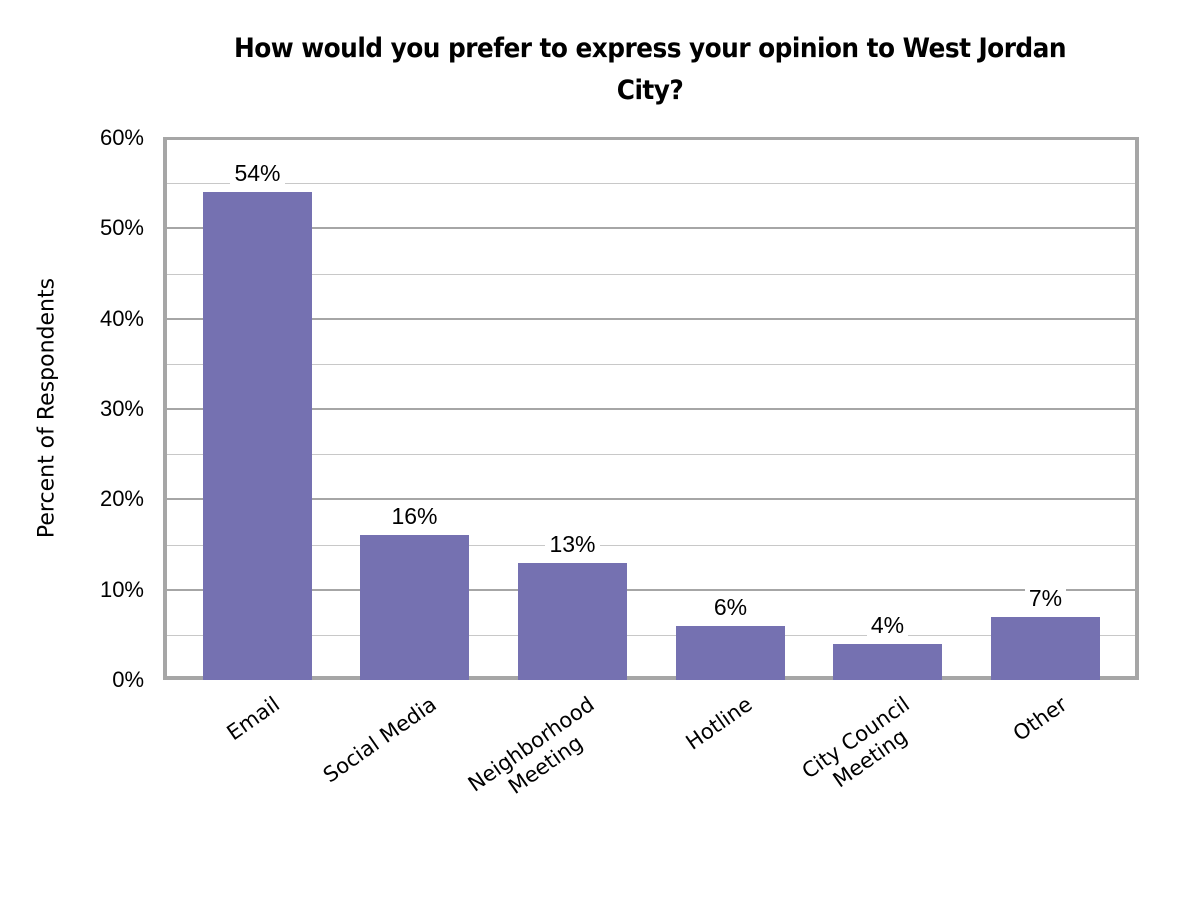  Describe the element at coordinates (121, 408) in the screenshot. I see `y-tick-label: 30%` at that location.